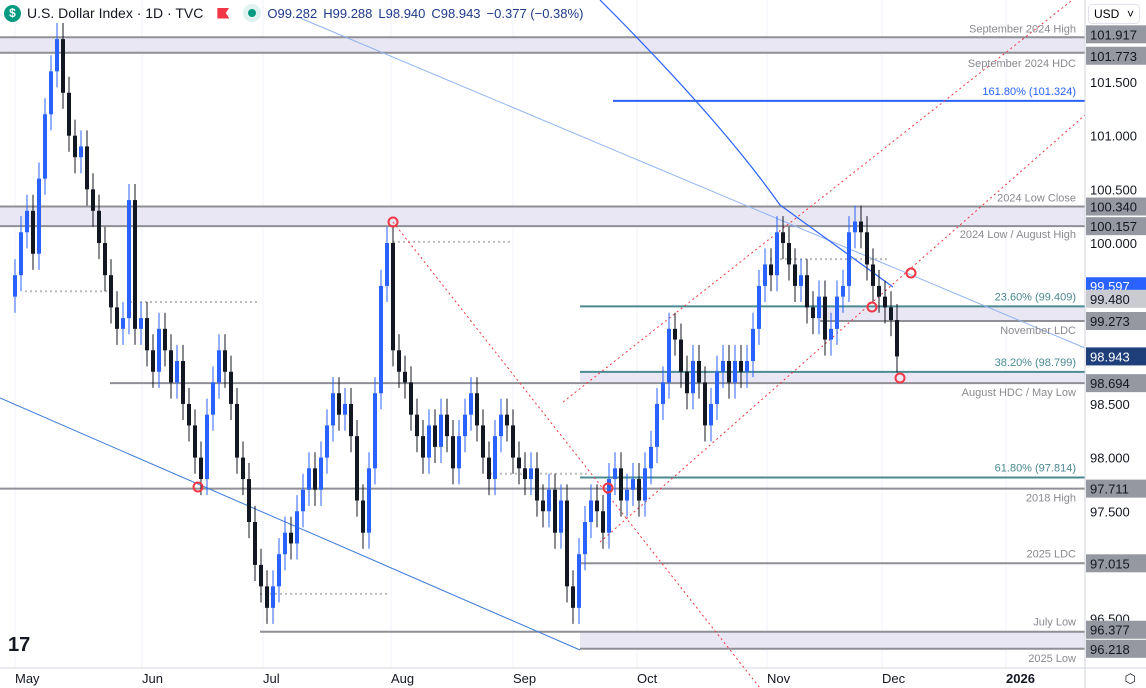  Describe the element at coordinates (1130, 678) in the screenshot. I see `settings-icon: ⬡` at that location.